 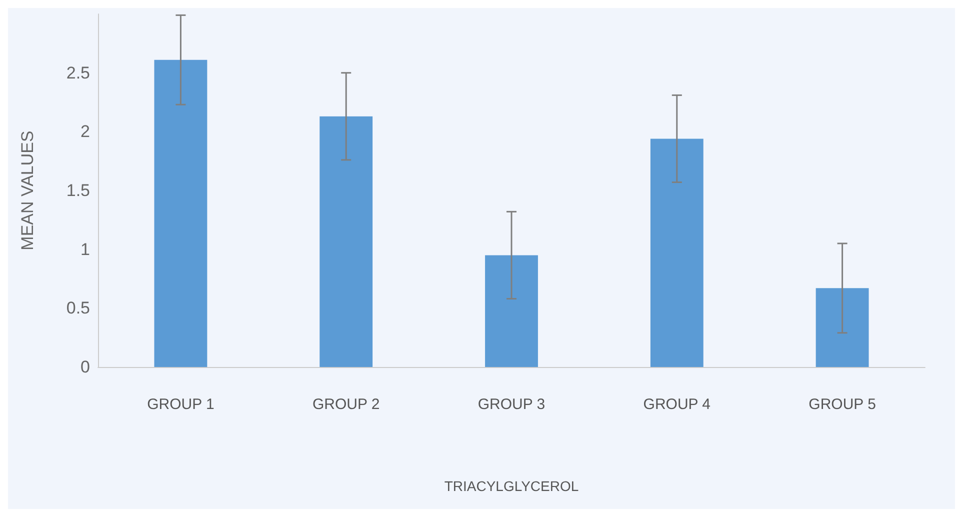 I want to click on y-tick-label: 1, so click(x=85, y=249).